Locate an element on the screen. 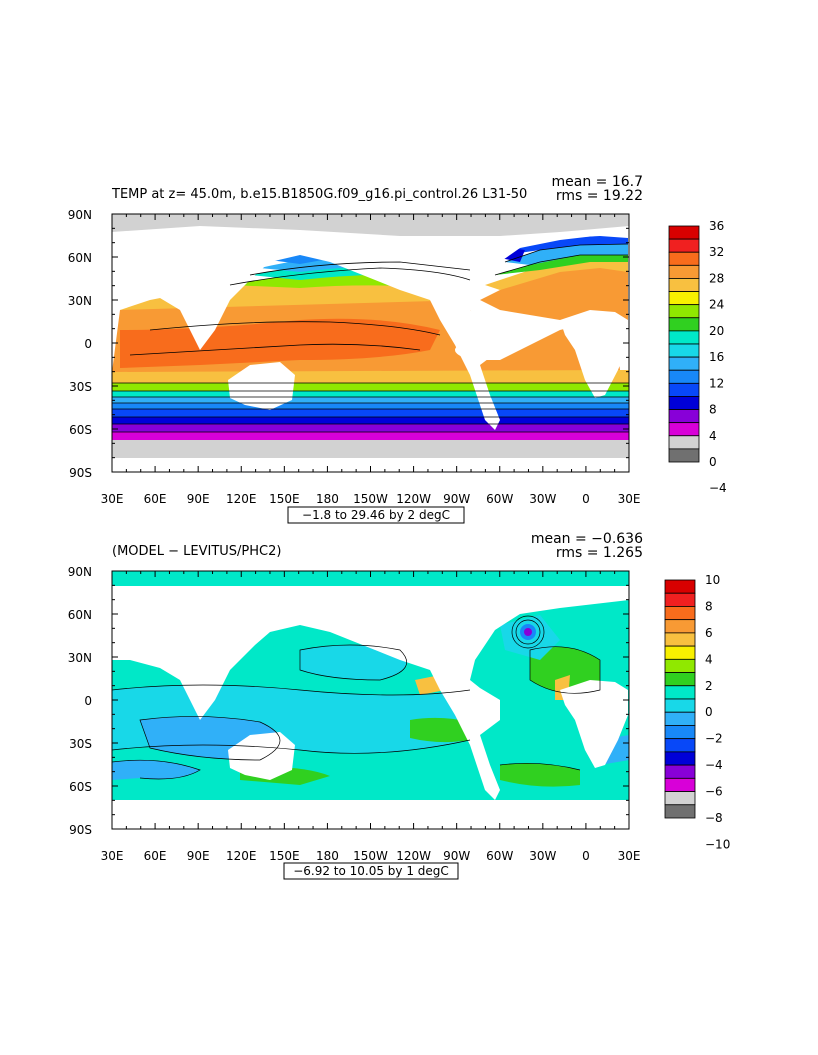  diff-range-box is located at coordinates (371, 871).